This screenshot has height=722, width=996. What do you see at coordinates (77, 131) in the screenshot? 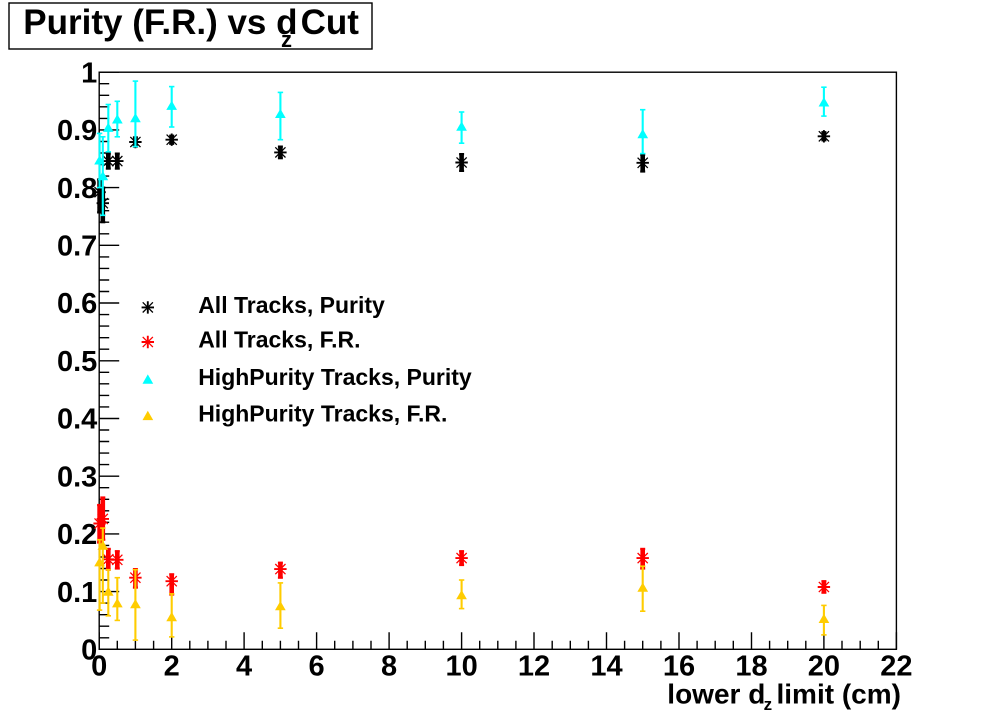
I see `svg-text: 0.9` at bounding box center [77, 131].